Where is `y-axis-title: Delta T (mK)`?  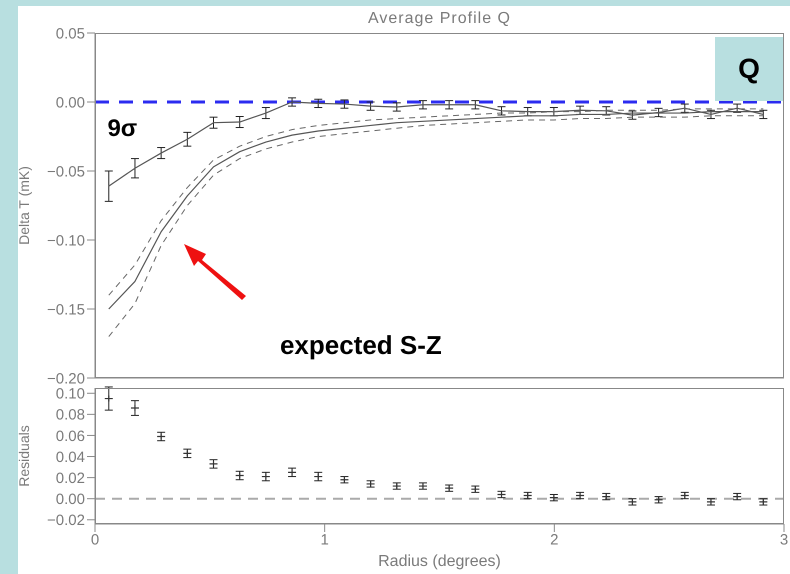
y-axis-title: Delta T (mK) is located at coordinates (24, 205).